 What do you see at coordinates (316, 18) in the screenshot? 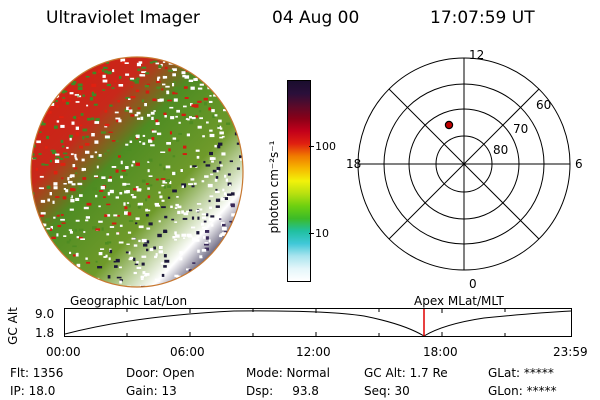
I see `observation-date: 04 Aug 00` at bounding box center [316, 18].